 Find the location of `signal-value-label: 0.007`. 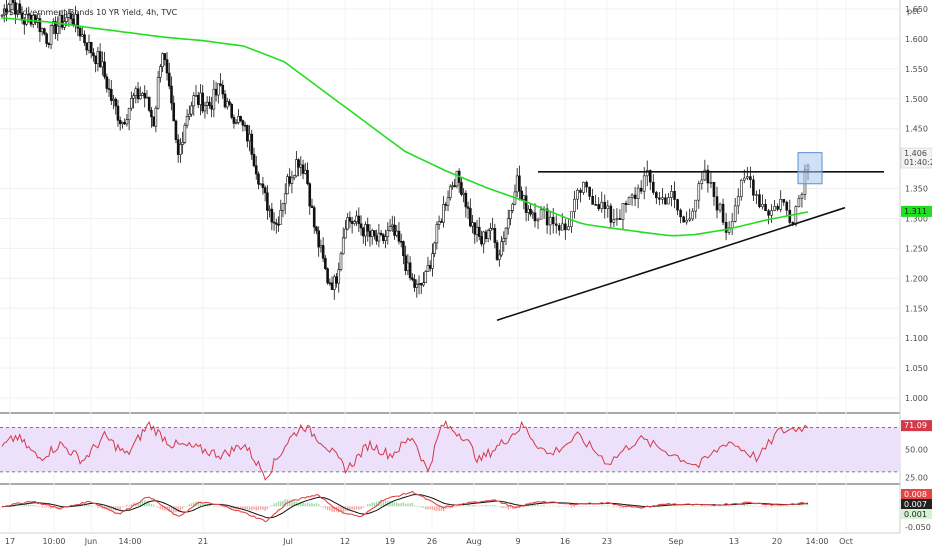

signal-value-label: 0.007 is located at coordinates (915, 504).